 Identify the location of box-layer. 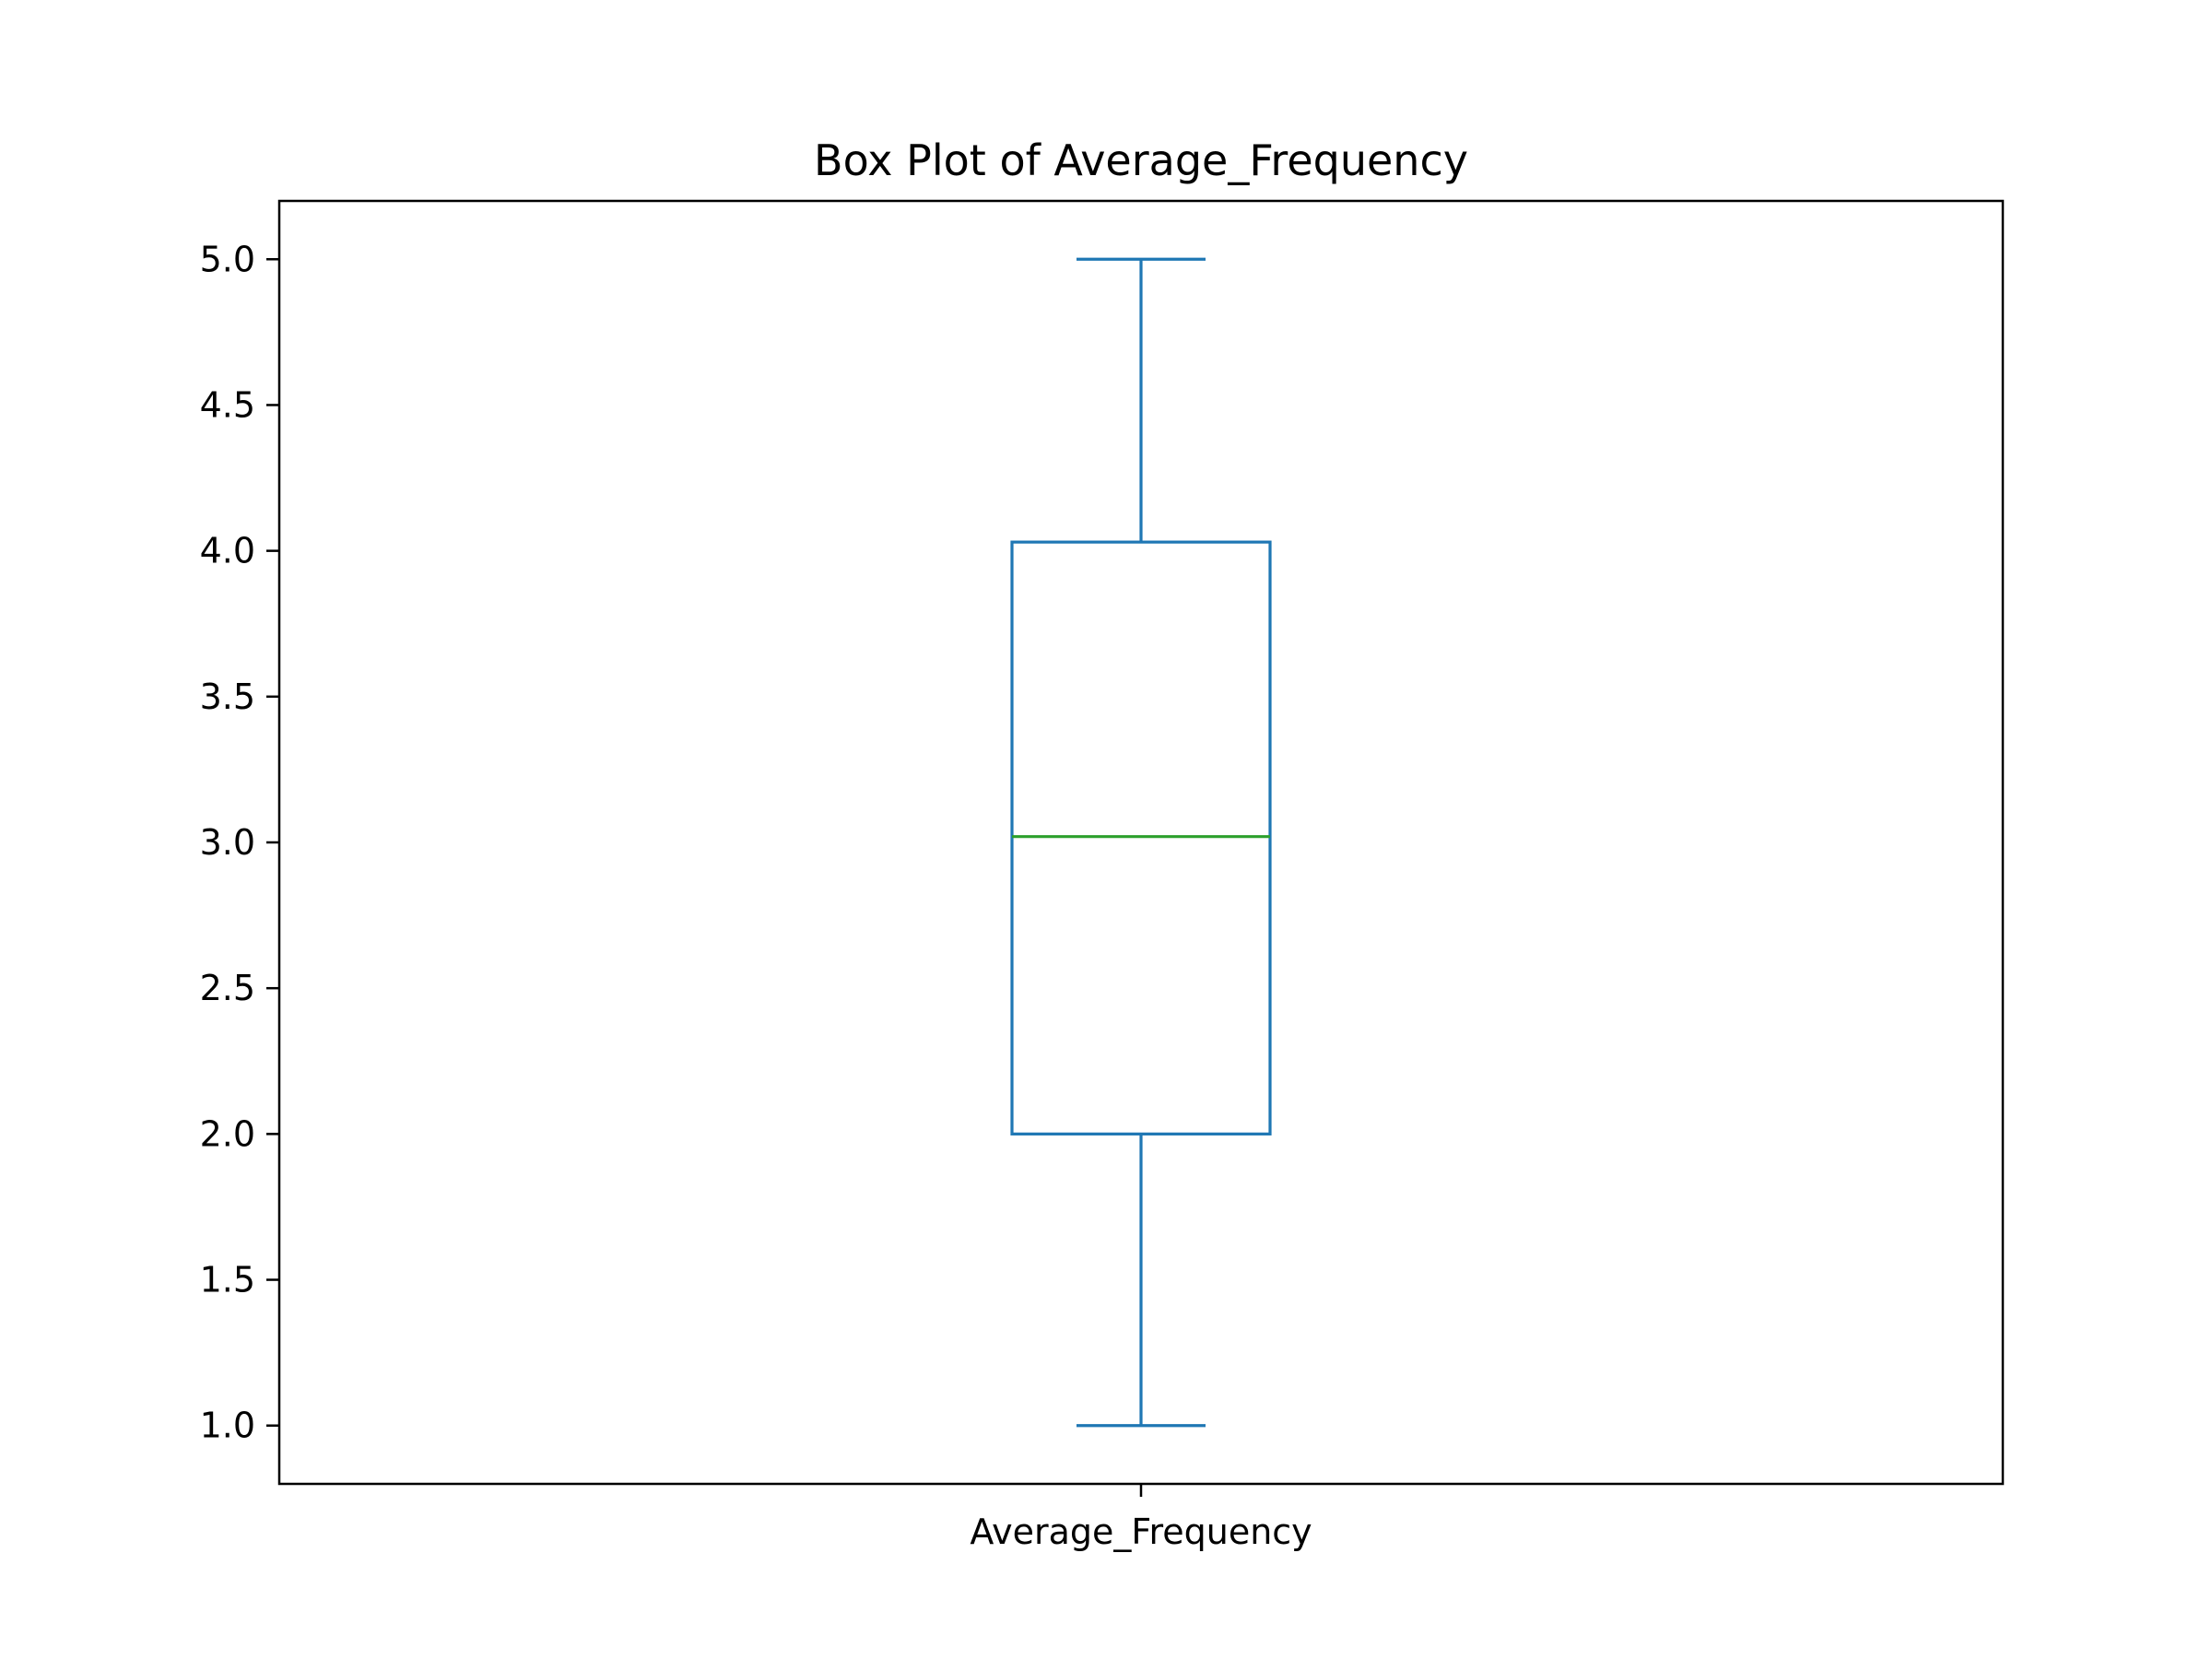
(1141, 842).